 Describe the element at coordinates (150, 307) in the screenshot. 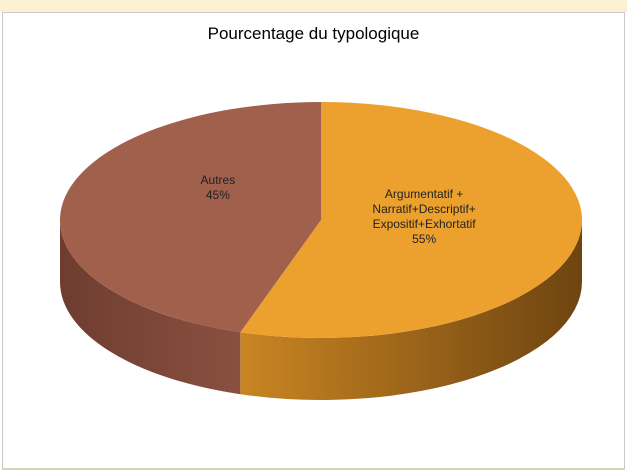

I see `slice-side` at that location.